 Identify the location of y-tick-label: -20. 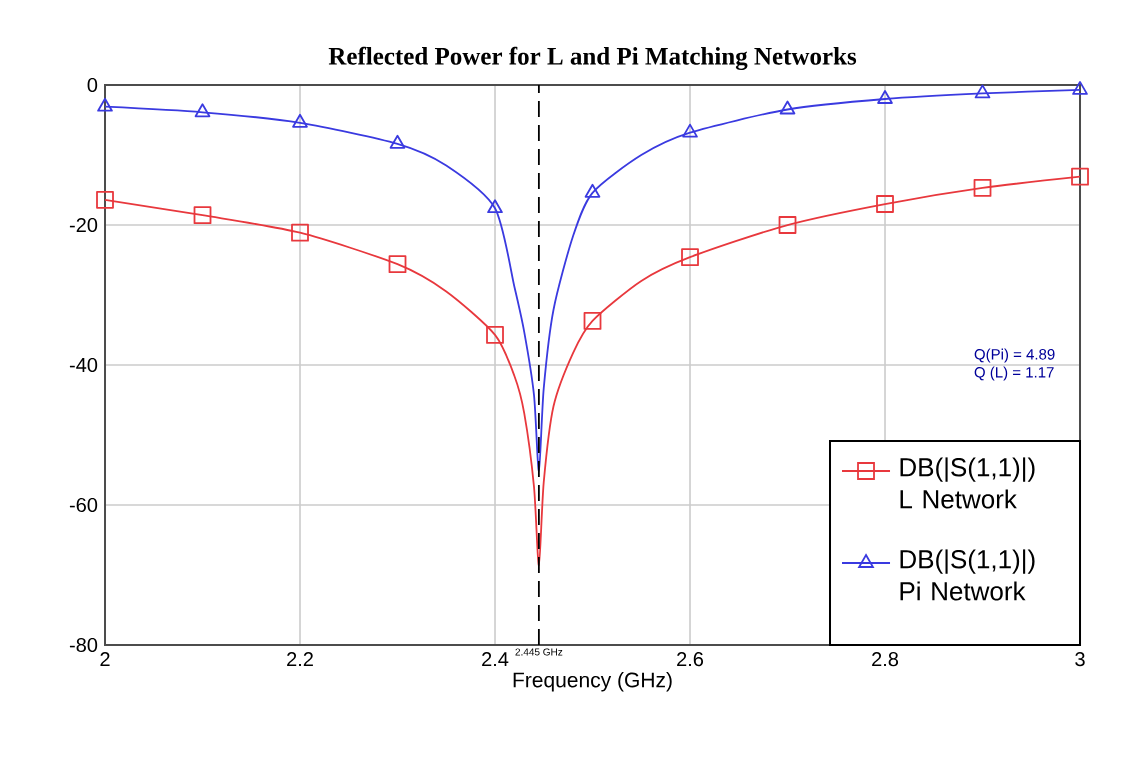
(83, 225).